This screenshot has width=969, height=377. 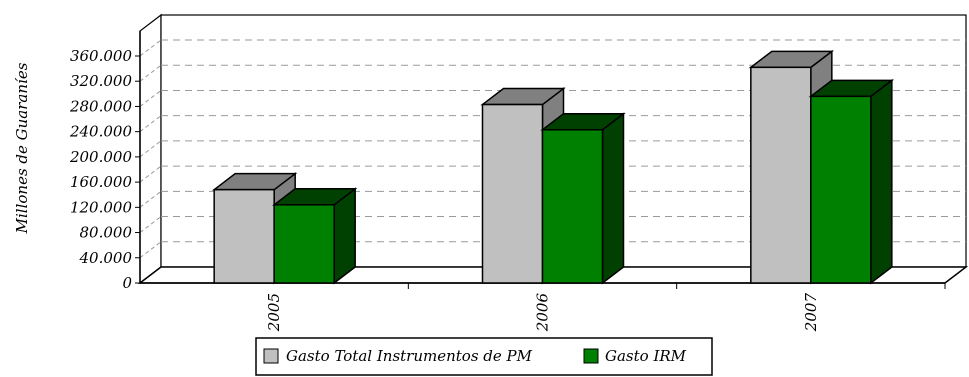 I want to click on bar-2007-gasto-irm, so click(x=851, y=181).